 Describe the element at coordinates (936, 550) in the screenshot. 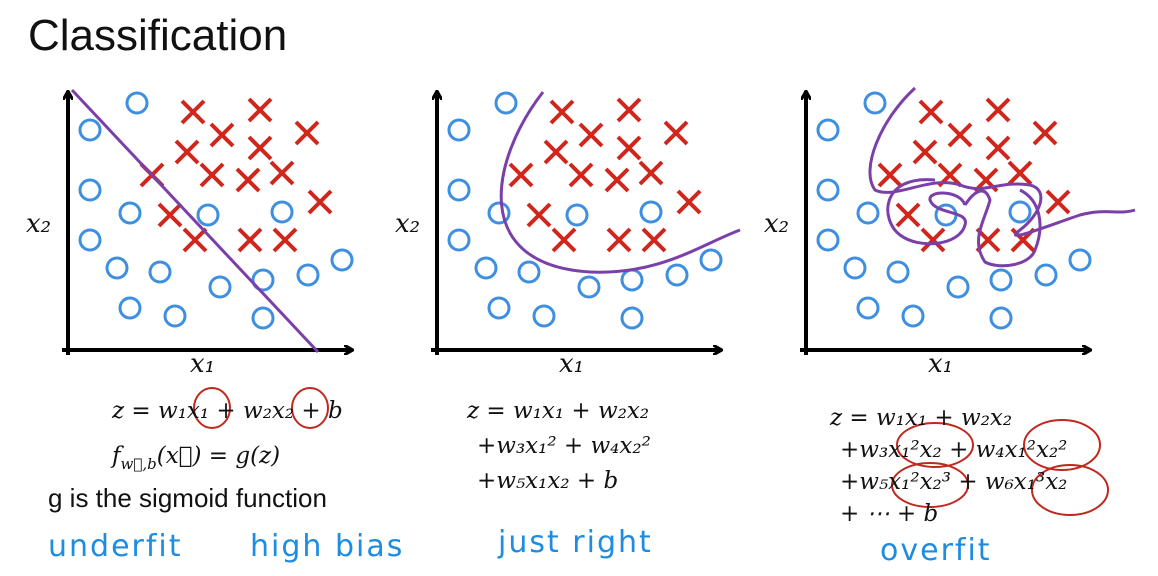

I see `handwritten-label: overfit` at that location.